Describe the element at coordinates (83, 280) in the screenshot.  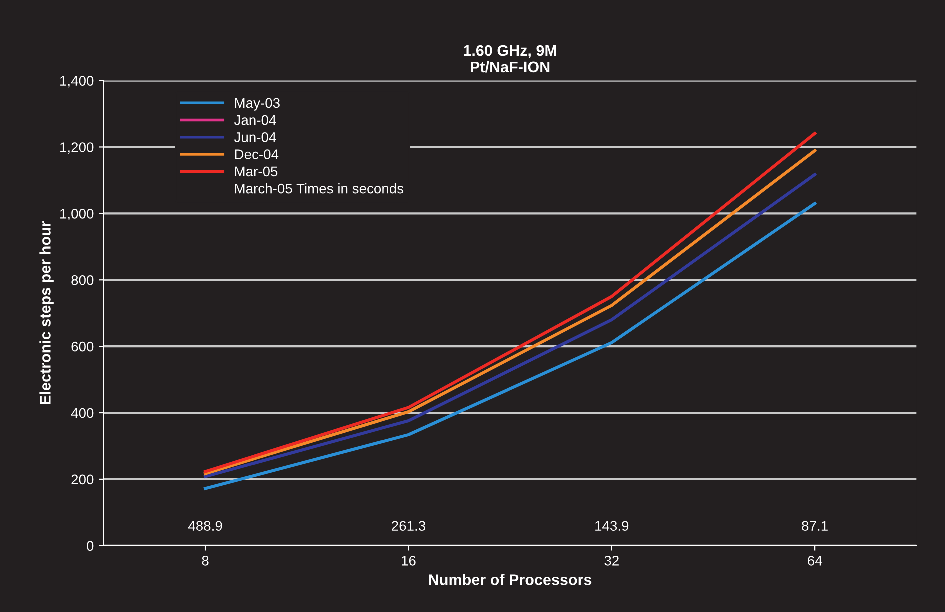
I see `y-tick-label: 800` at that location.